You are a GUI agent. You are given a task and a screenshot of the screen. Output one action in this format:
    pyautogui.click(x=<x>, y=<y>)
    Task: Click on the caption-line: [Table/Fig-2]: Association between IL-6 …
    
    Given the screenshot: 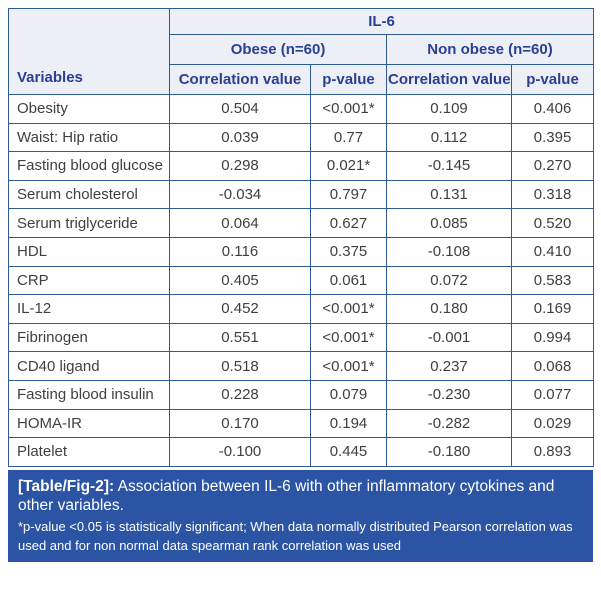 What is the action you would take?
    pyautogui.click(x=300, y=496)
    